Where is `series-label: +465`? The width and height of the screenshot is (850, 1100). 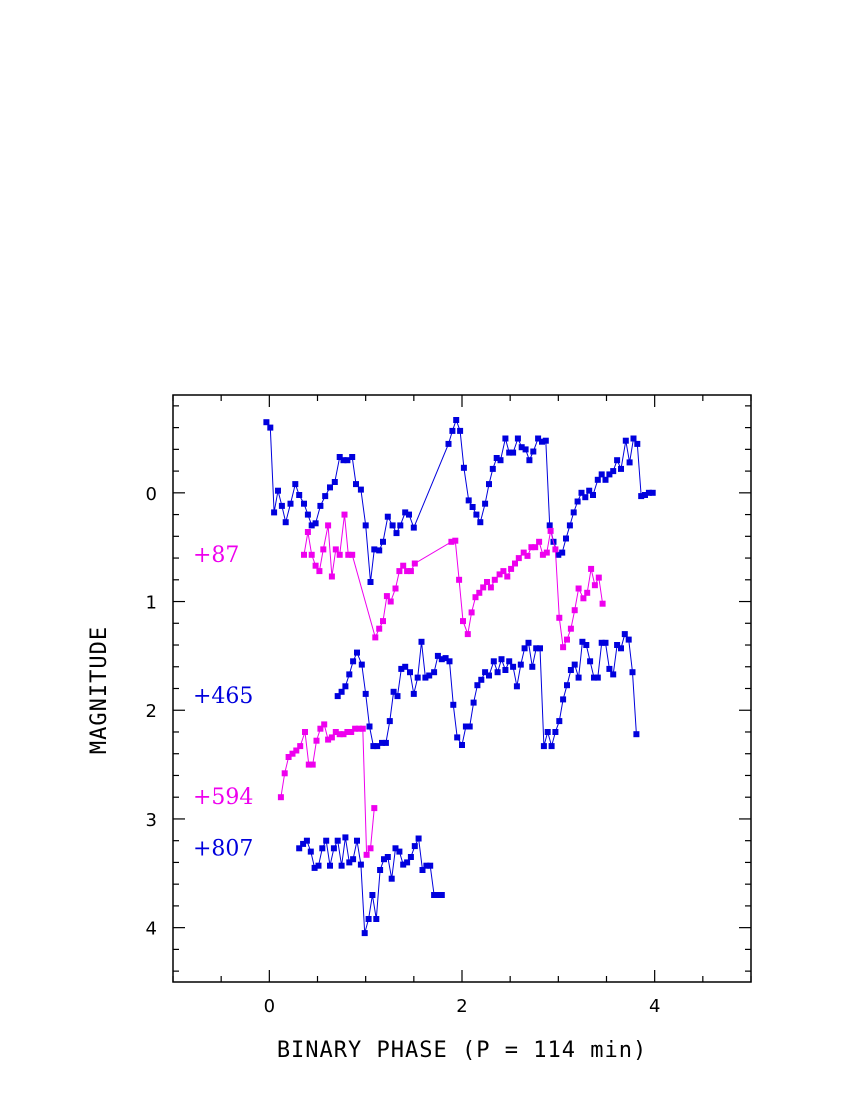 series-label: +465 is located at coordinates (223, 696).